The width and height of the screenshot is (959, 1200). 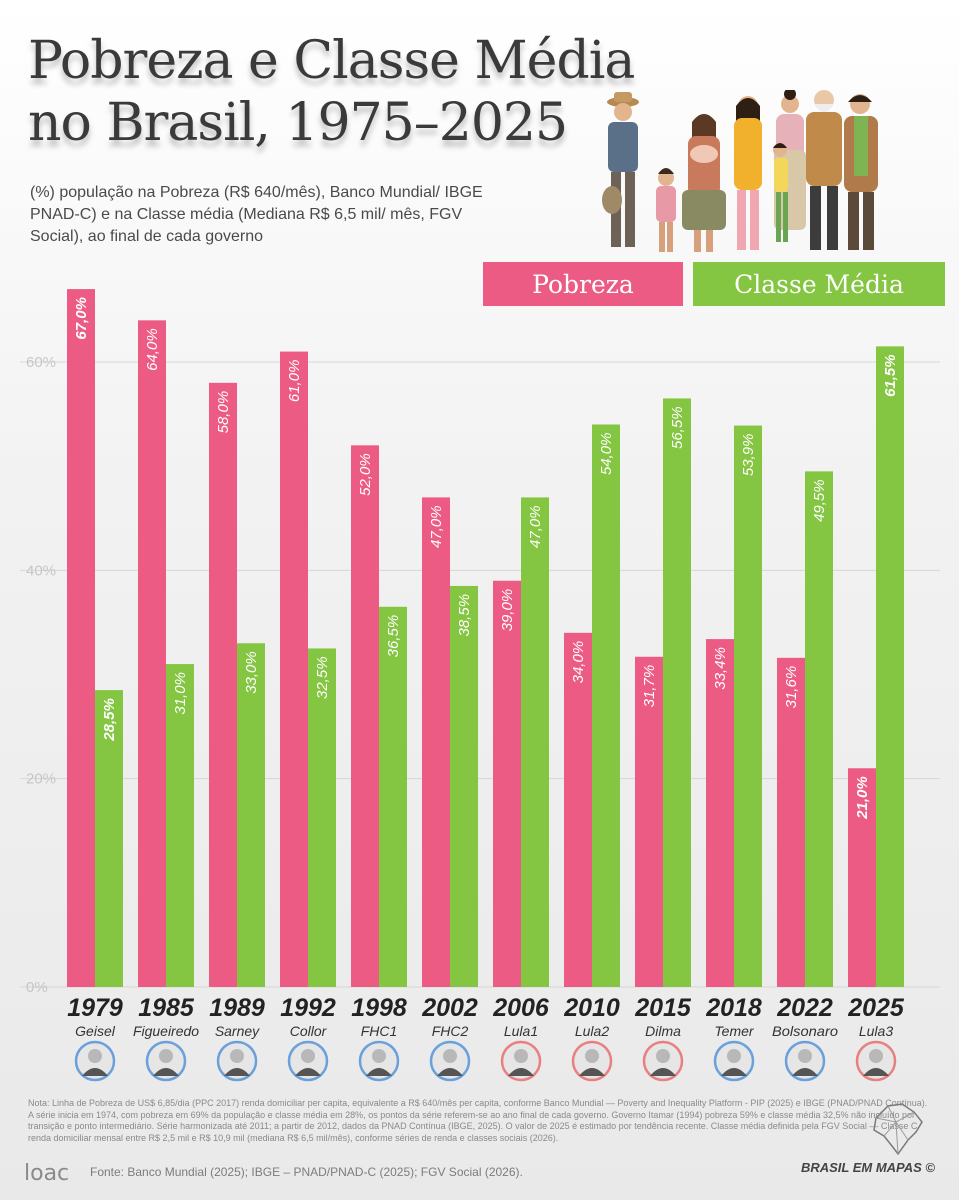 I want to click on year-label: 2015, so click(x=663, y=1008).